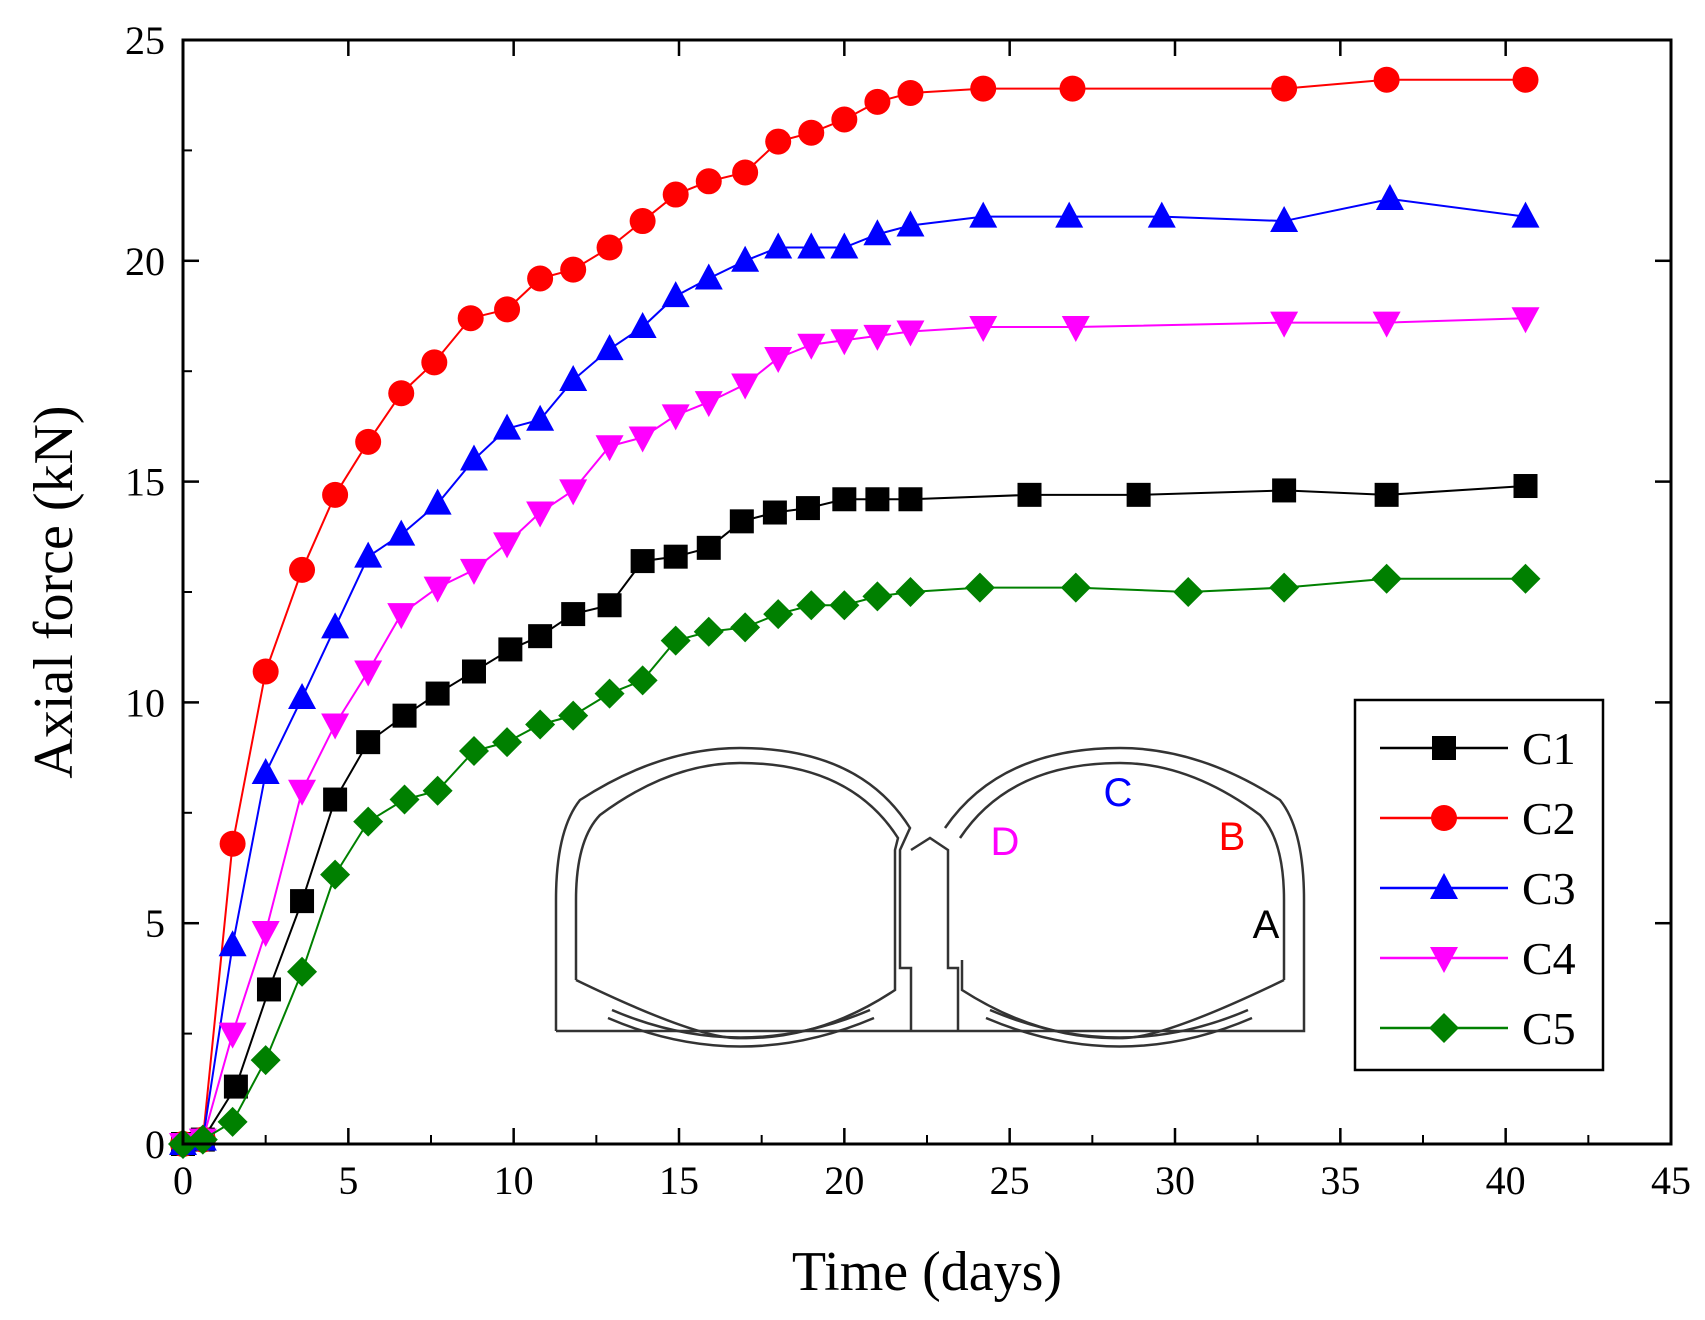 The width and height of the screenshot is (1705, 1320). I want to click on y-tick-label: 20, so click(145, 261).